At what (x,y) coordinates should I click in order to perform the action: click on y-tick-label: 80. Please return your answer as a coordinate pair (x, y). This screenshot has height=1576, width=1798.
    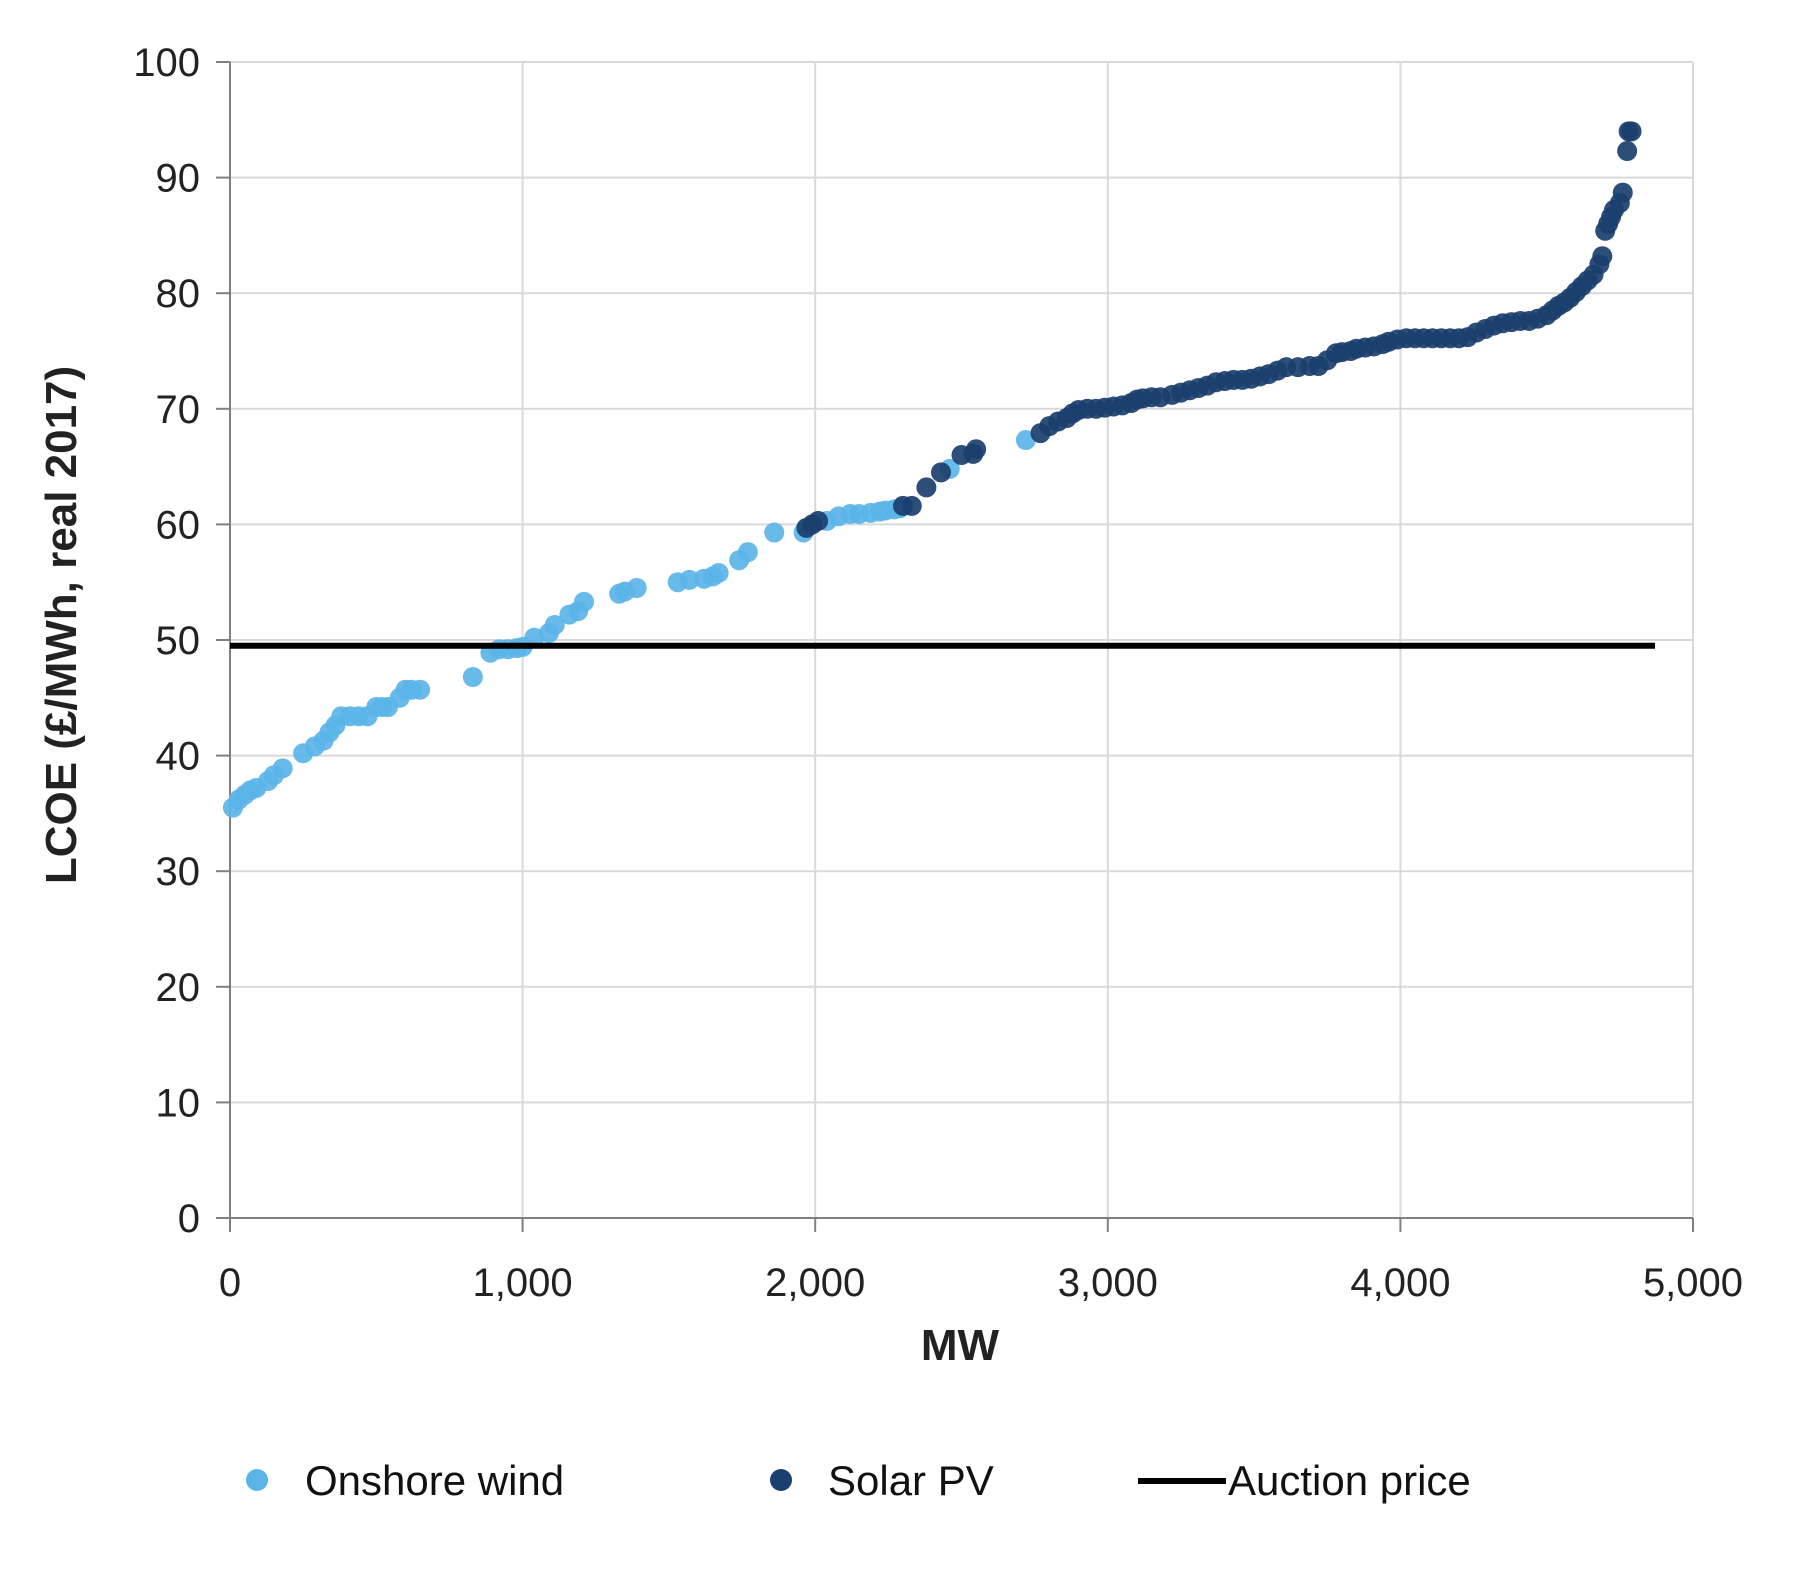
    Looking at the image, I should click on (178, 294).